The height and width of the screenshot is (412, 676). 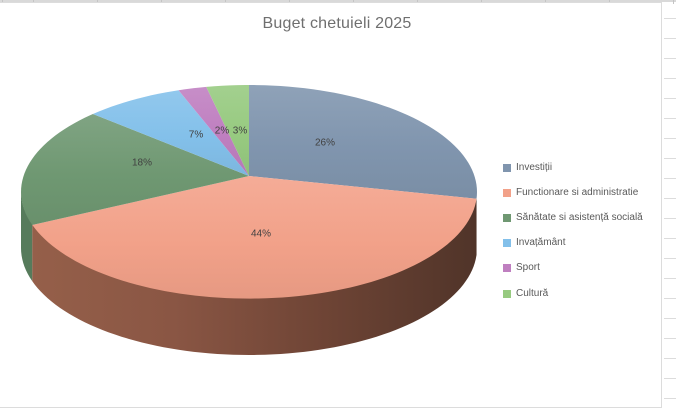 What do you see at coordinates (573, 243) in the screenshot?
I see `legend-item-3: Invațământ` at bounding box center [573, 243].